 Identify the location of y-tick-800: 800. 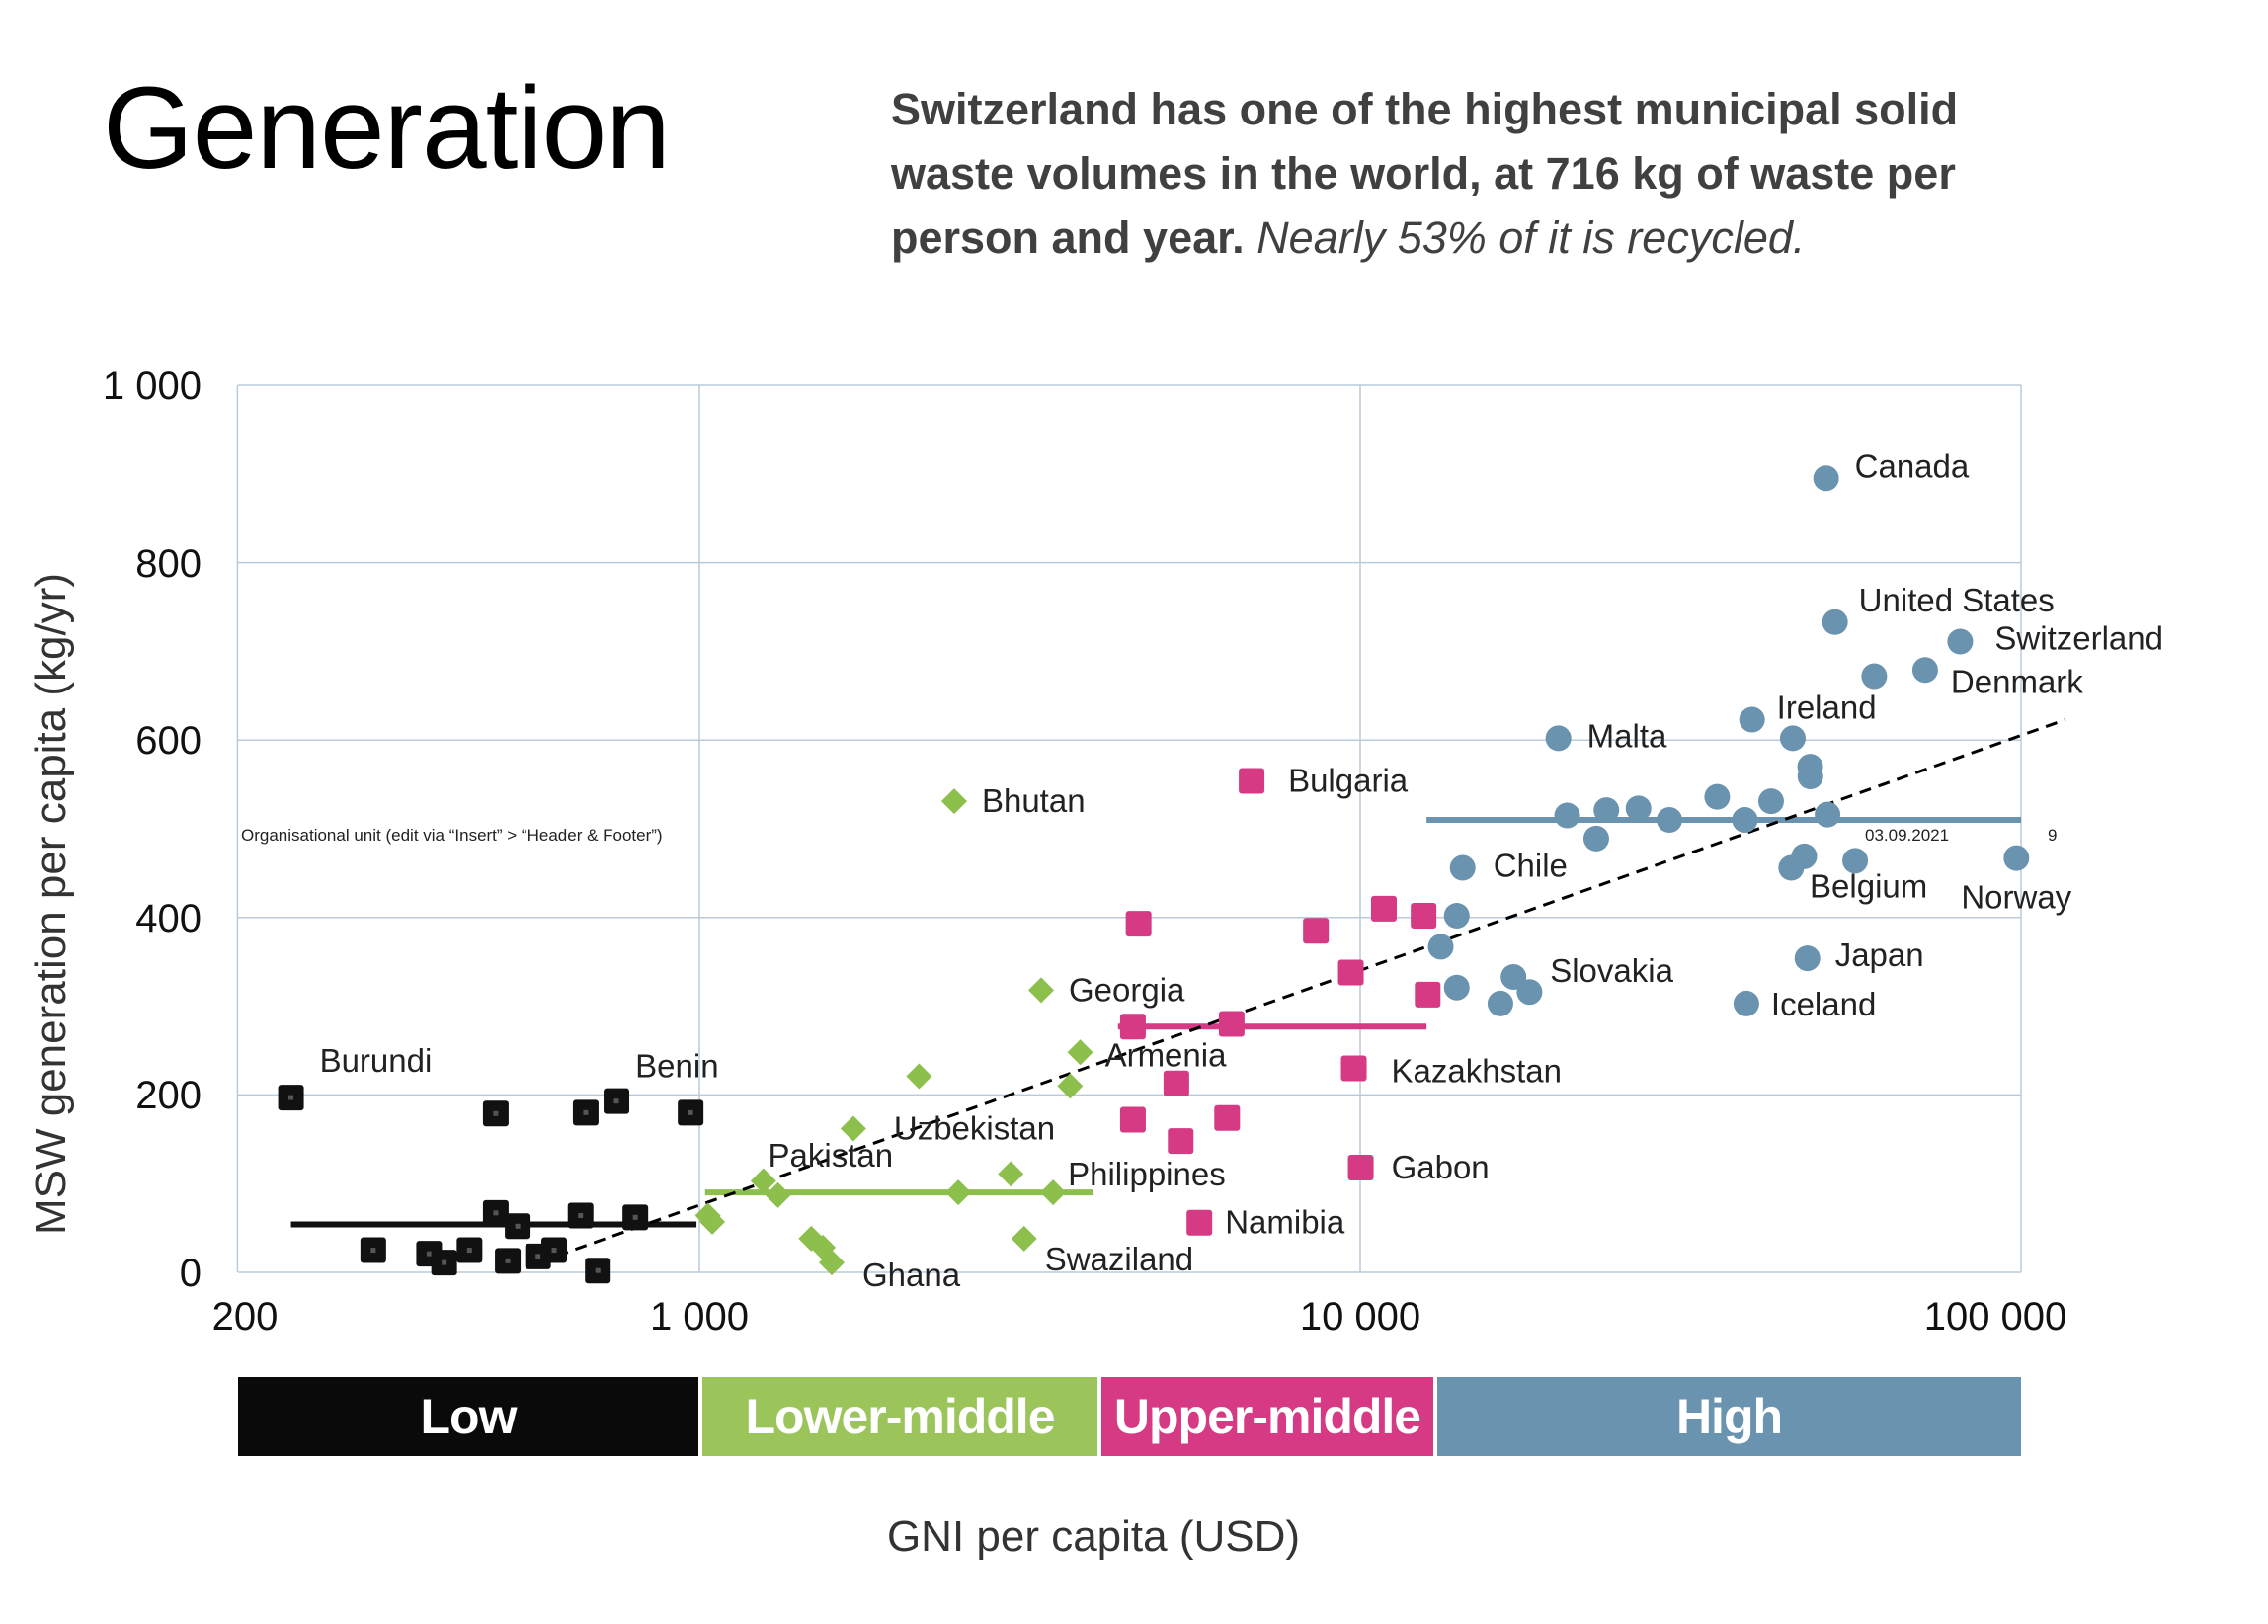
(168, 564).